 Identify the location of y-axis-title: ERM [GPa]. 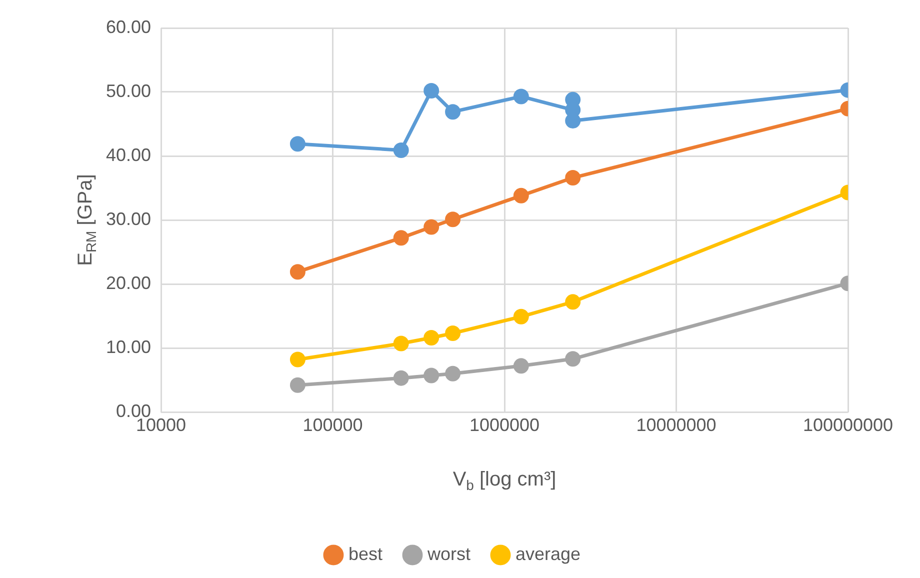
(86, 220).